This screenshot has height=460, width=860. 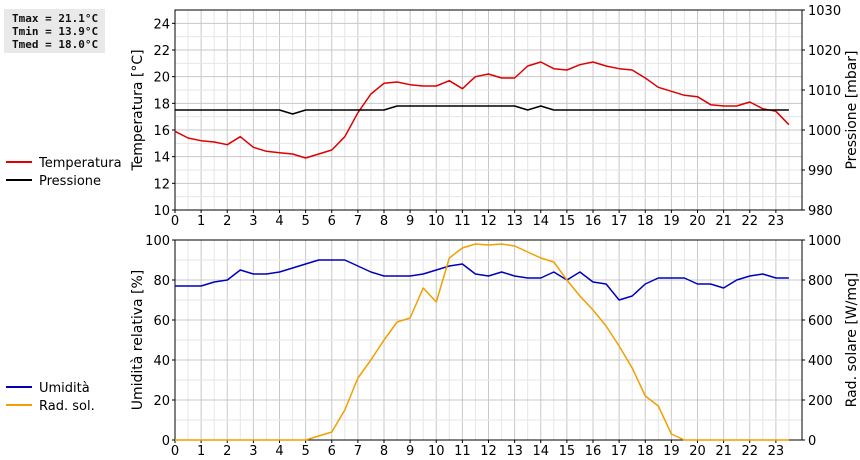 What do you see at coordinates (820, 361) in the screenshot?
I see `y2-tick-label: 400` at bounding box center [820, 361].